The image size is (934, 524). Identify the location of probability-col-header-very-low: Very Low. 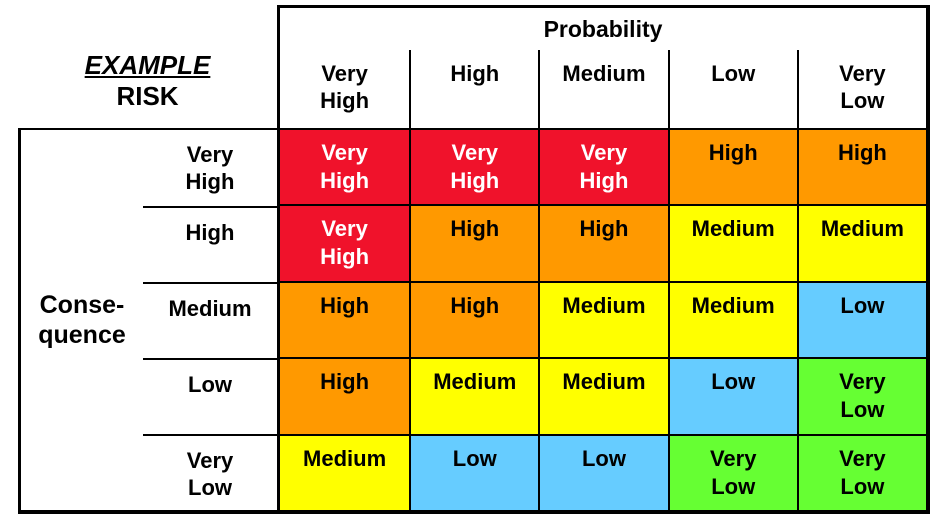
(861, 89).